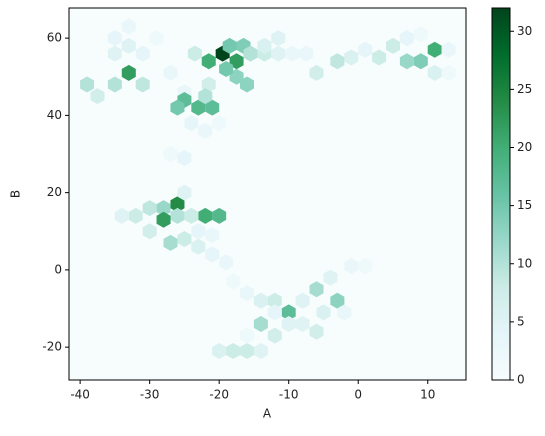 This screenshot has height=436, width=545. What do you see at coordinates (524, 205) in the screenshot?
I see `colorbar-tick-label: 15` at bounding box center [524, 205].